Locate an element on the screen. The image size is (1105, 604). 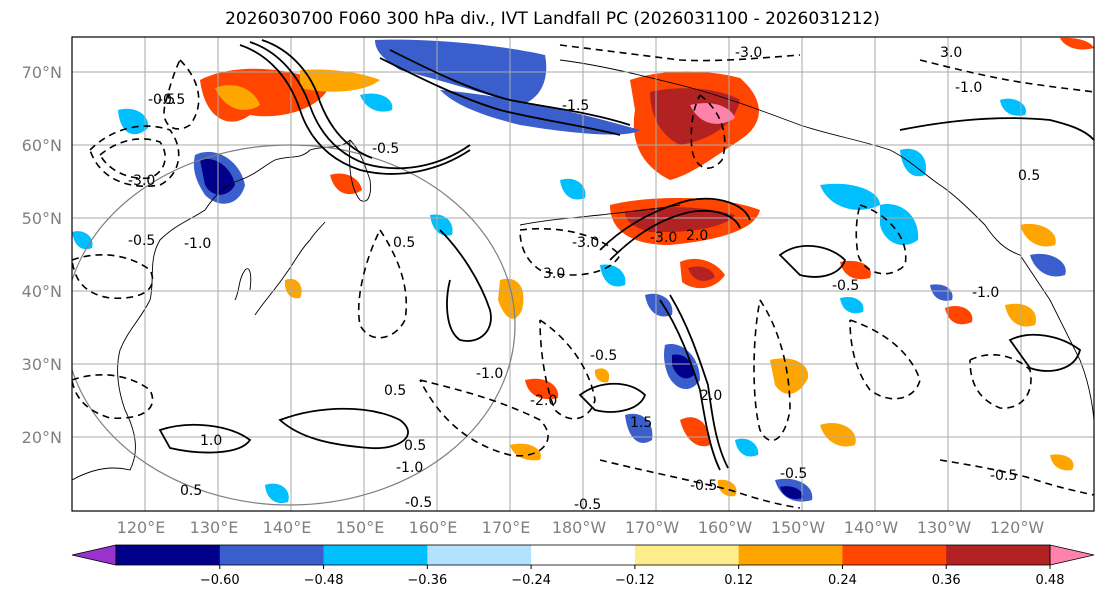
latitude-label: 20°N is located at coordinates (42, 437).